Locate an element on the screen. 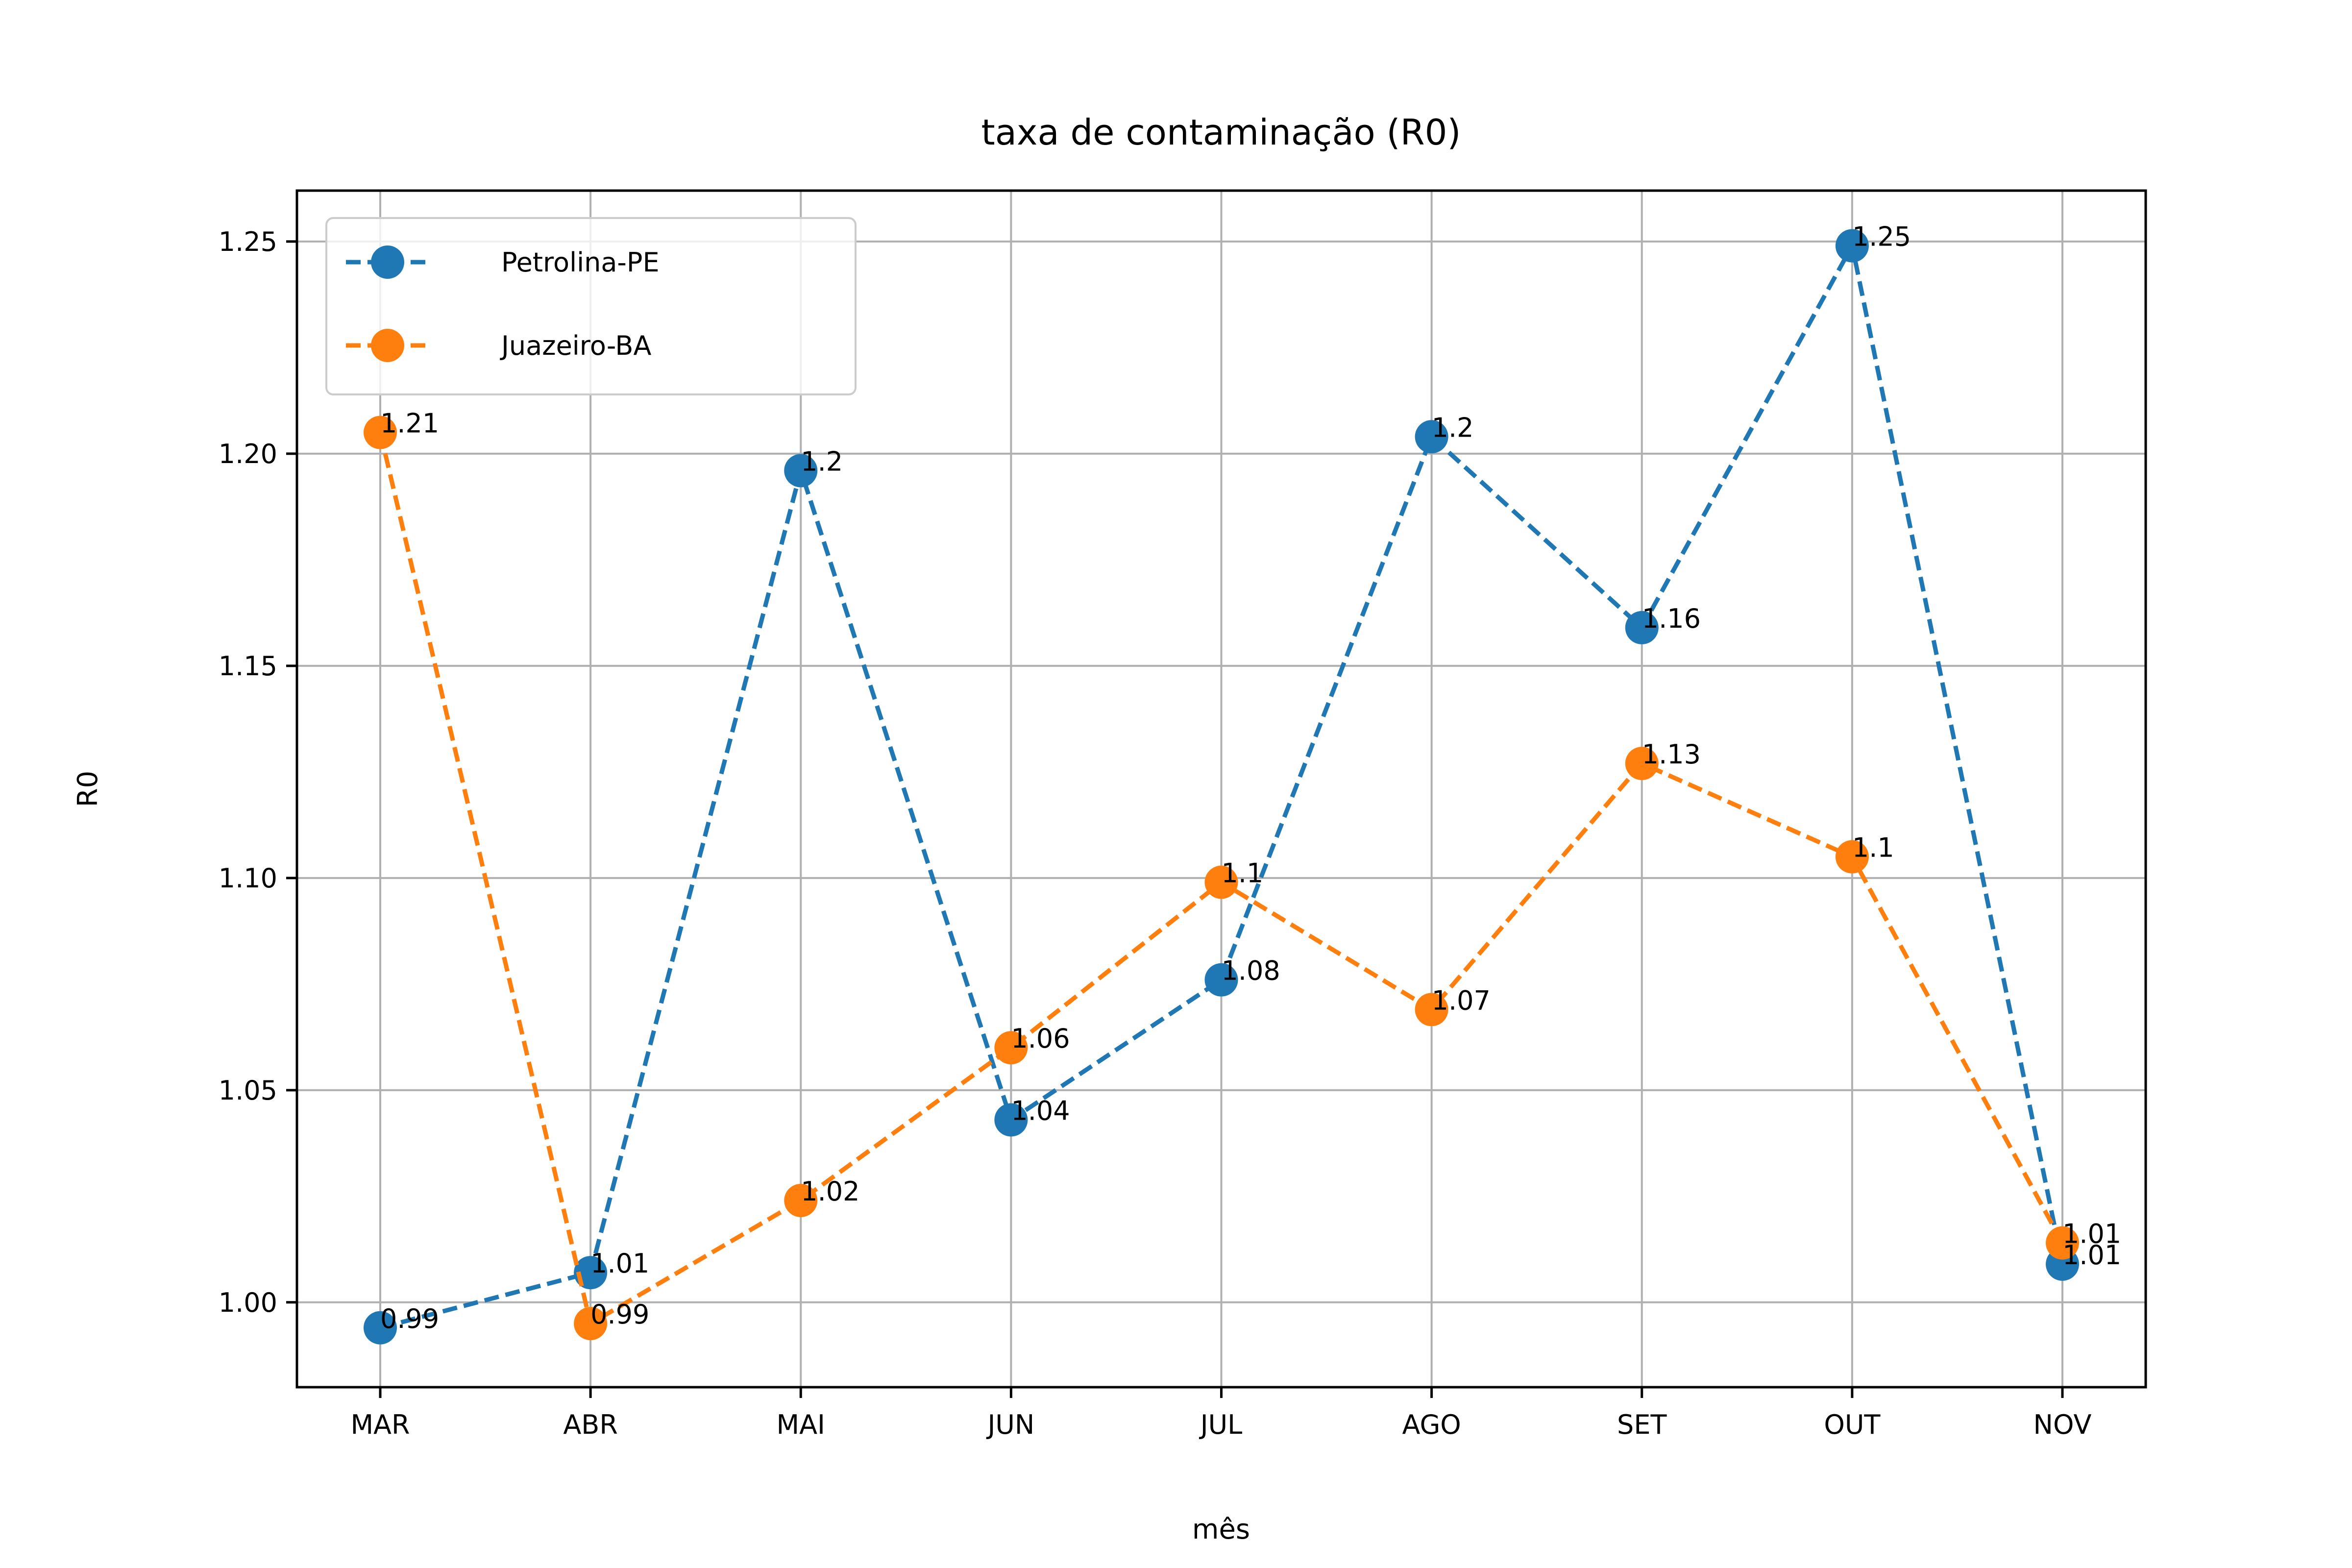  y-axis-label: R0 is located at coordinates (88, 789).